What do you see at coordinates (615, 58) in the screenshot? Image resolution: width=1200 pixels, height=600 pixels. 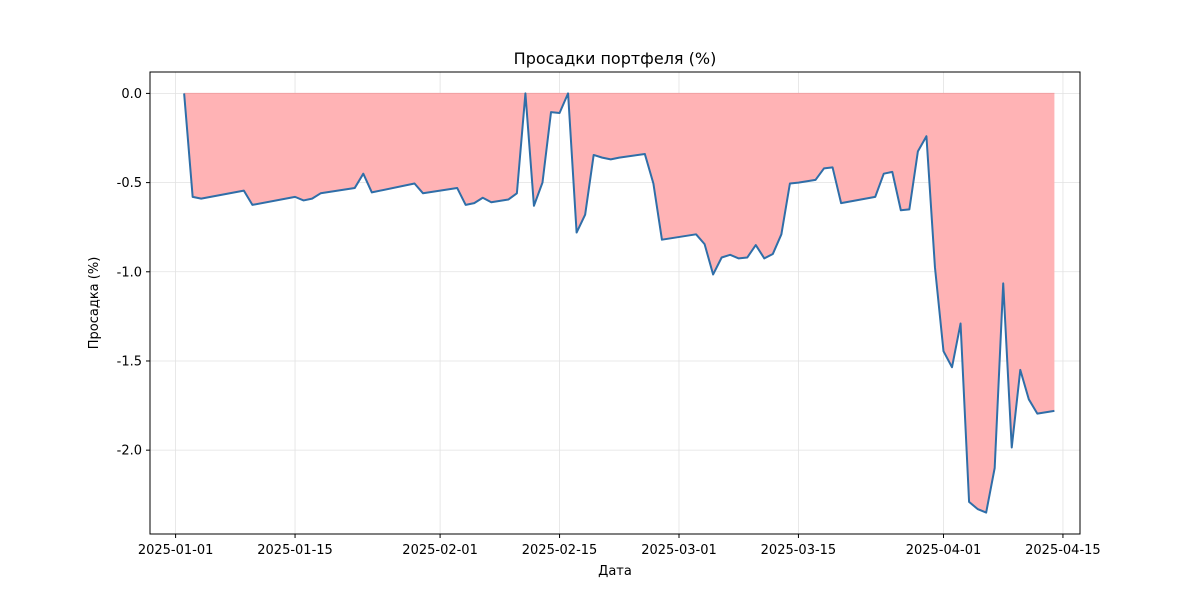 I see `chart-title: Просадки портфеля (%)` at bounding box center [615, 58].